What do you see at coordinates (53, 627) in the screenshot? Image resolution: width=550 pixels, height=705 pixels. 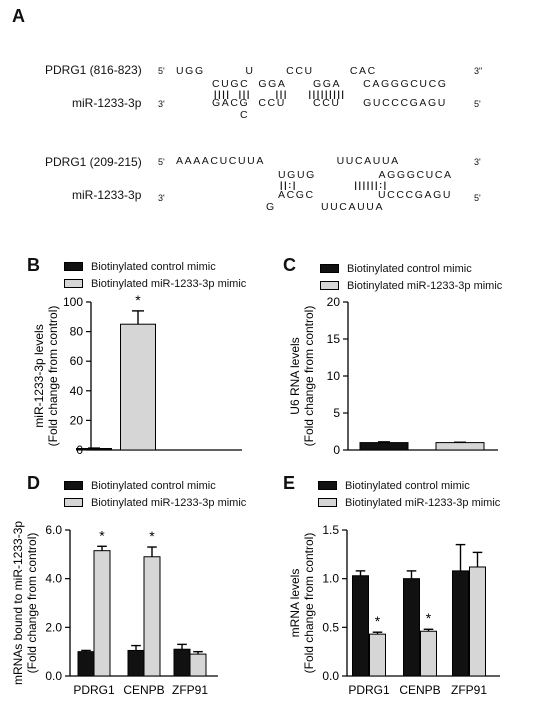 I see `y-tick-label: 2.0` at bounding box center [53, 627].